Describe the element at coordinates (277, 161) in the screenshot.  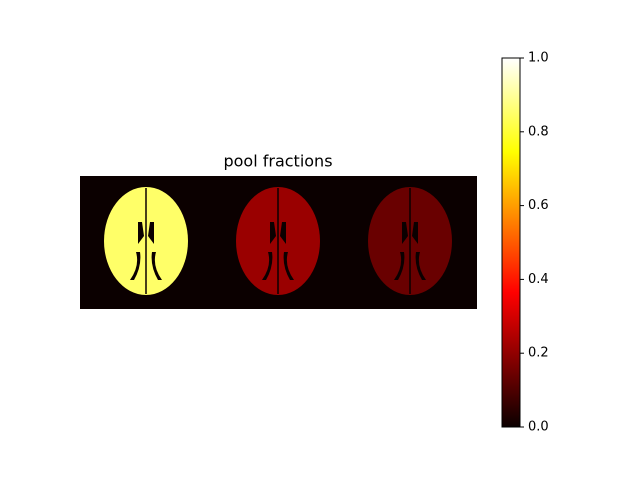
I see `chart-title: pool fractions` at that location.